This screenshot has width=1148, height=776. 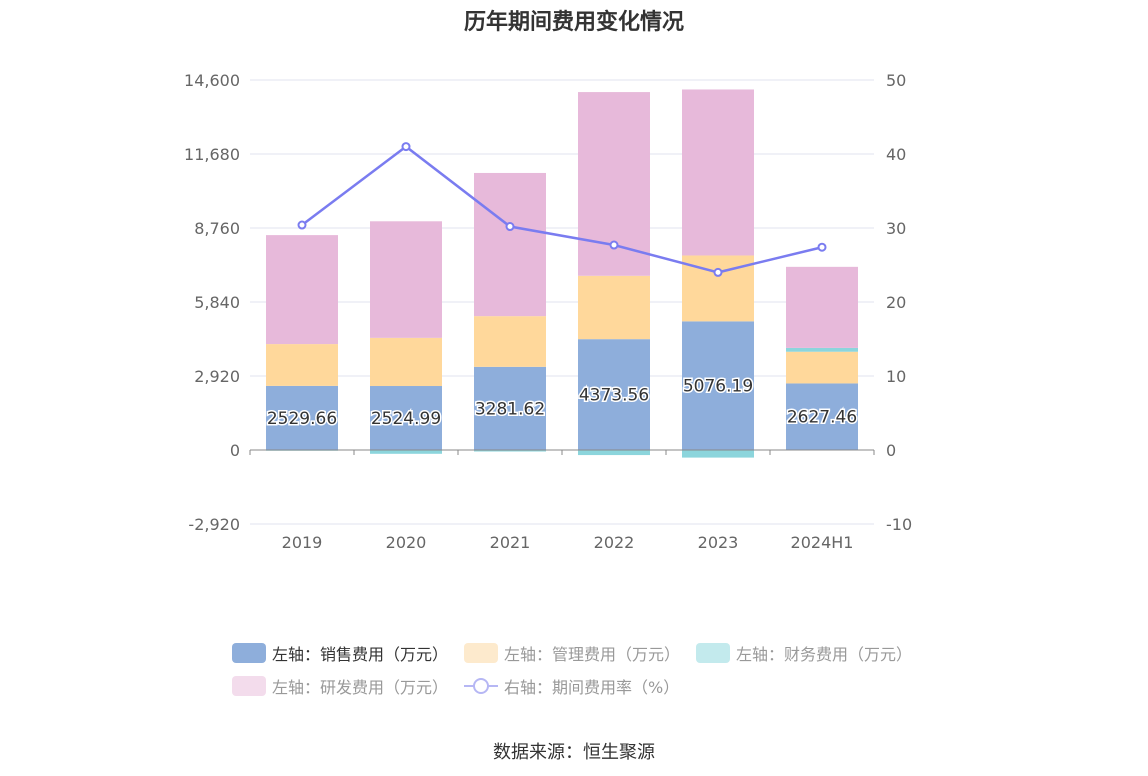 I want to click on left-axis-ticks: -2,920 0 2,920 5,840 8,760 11,680 14,600, so click(x=212, y=302).